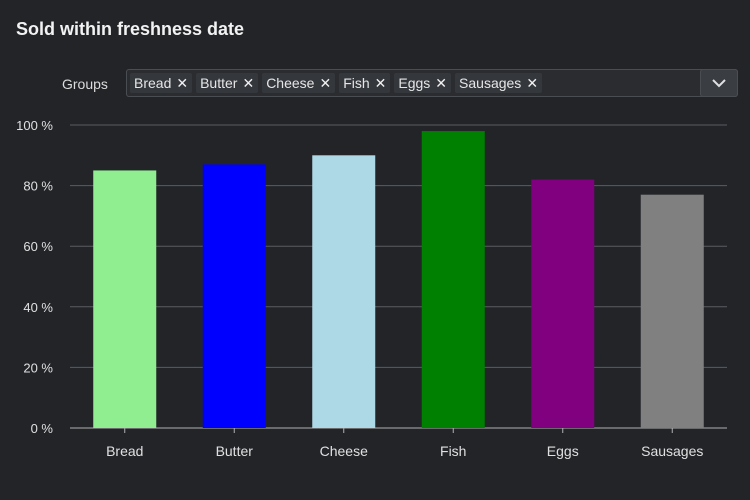  Describe the element at coordinates (344, 292) in the screenshot. I see `bar-cheese` at that location.